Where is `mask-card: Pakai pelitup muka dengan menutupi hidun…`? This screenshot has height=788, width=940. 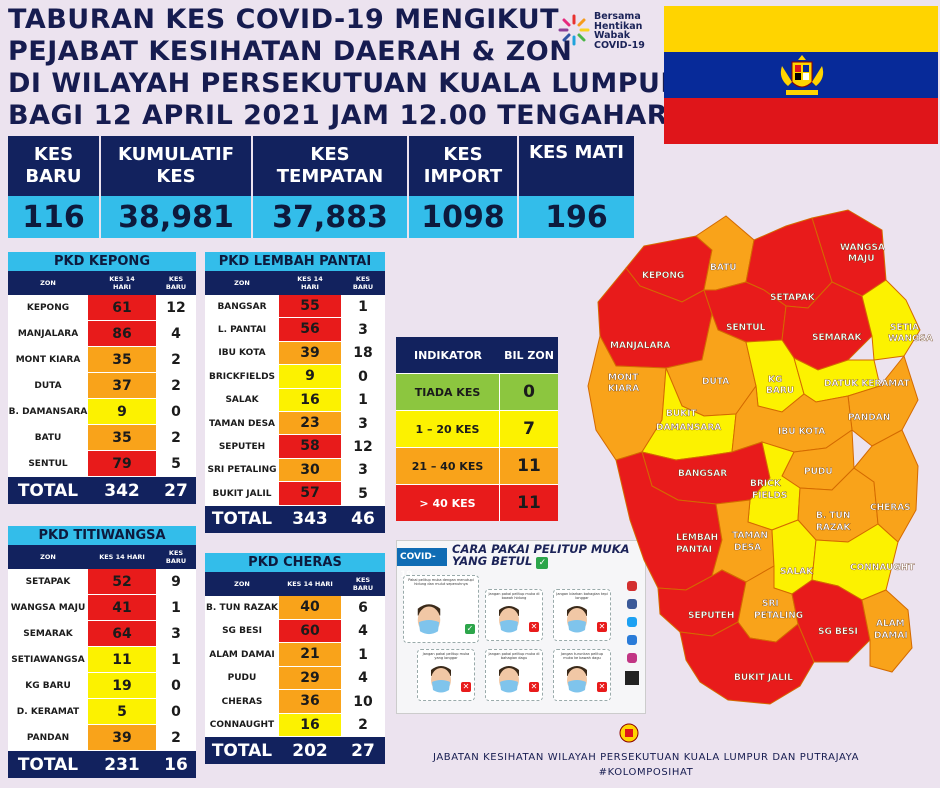 mask-card: Pakai pelitup muka dengan menutupi hidun… is located at coordinates (441, 609).